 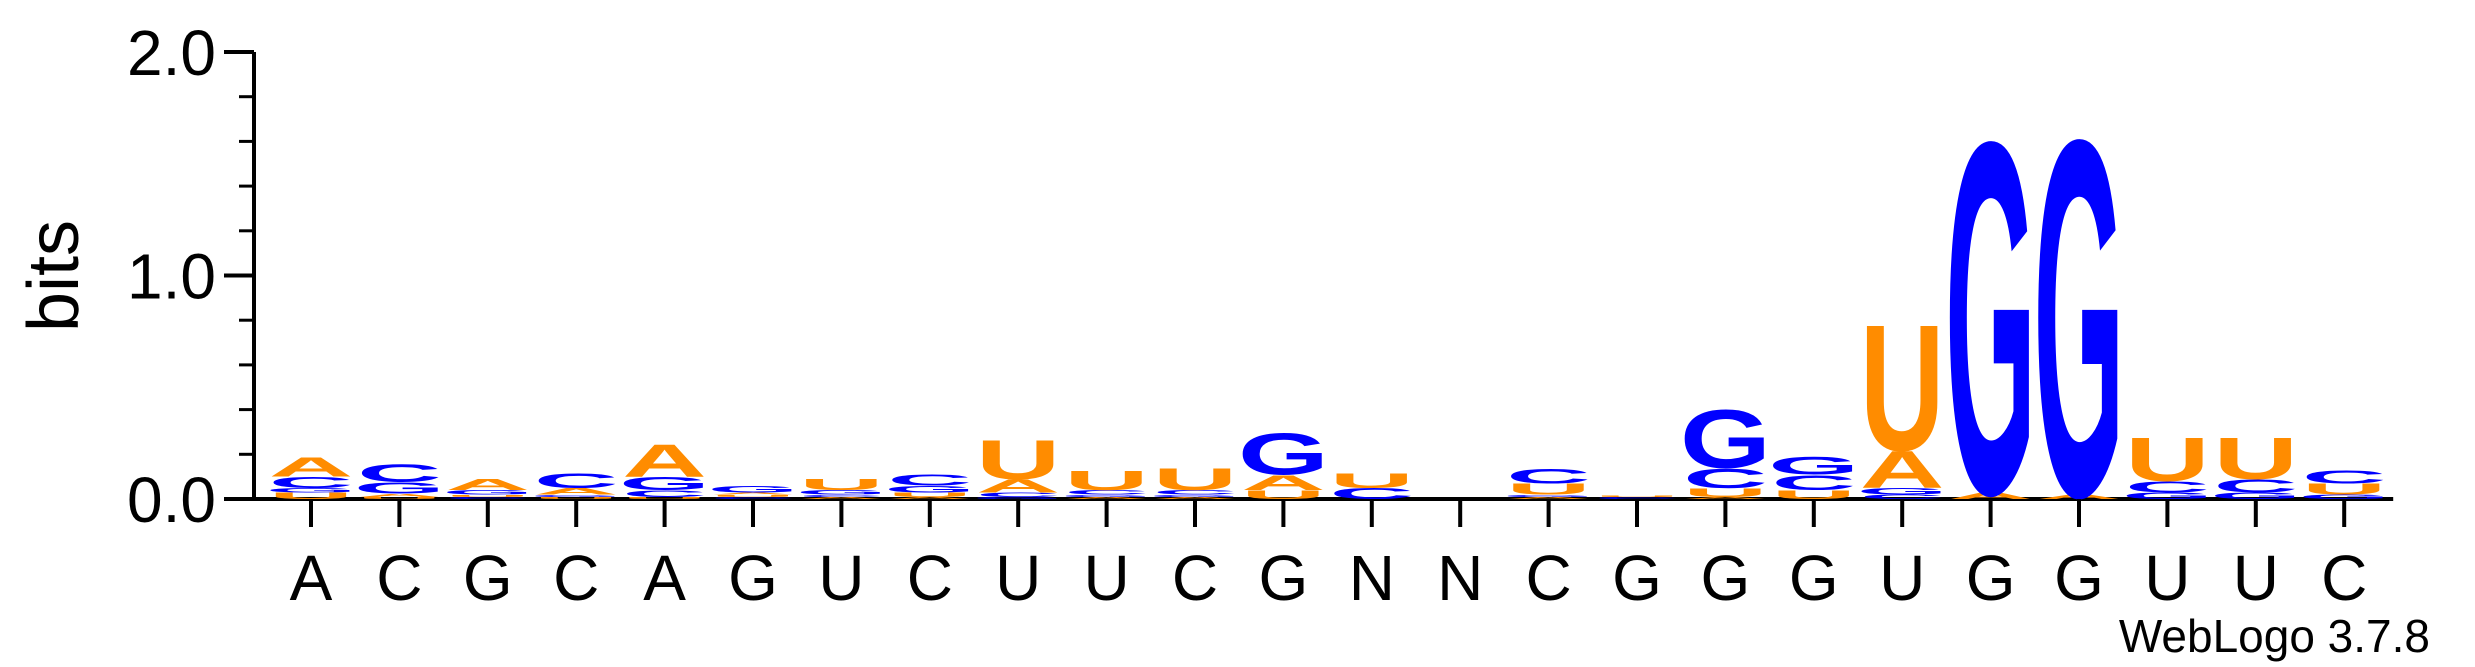 What do you see at coordinates (54, 276) in the screenshot?
I see `y-axis-label: bits` at bounding box center [54, 276].